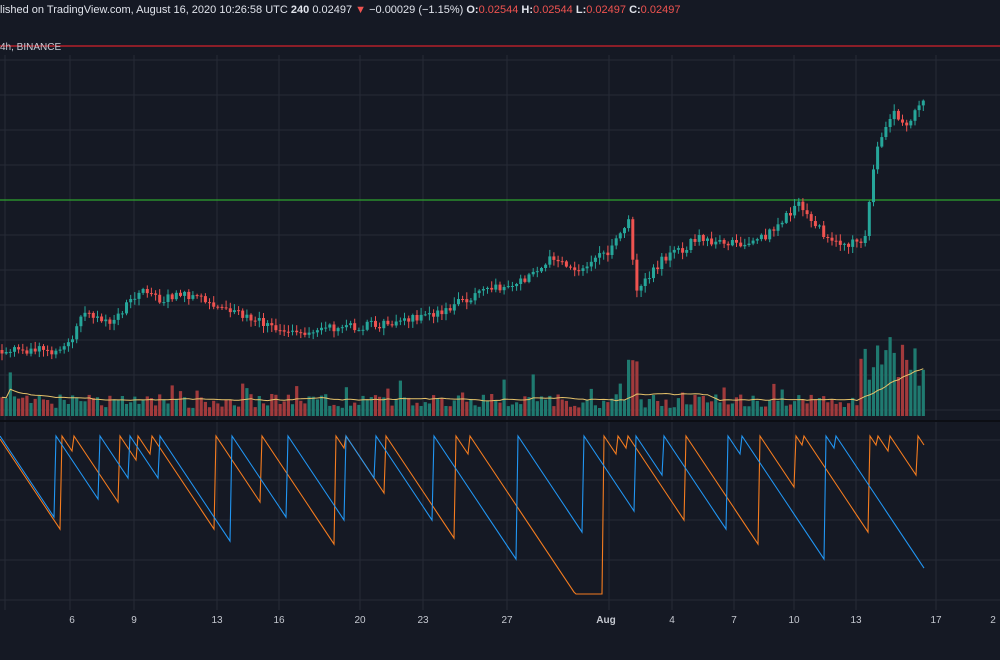 Image resolution: width=1000 pixels, height=660 pixels. Describe the element at coordinates (423, 620) in the screenshot. I see `x-axis-label: 23` at that location.